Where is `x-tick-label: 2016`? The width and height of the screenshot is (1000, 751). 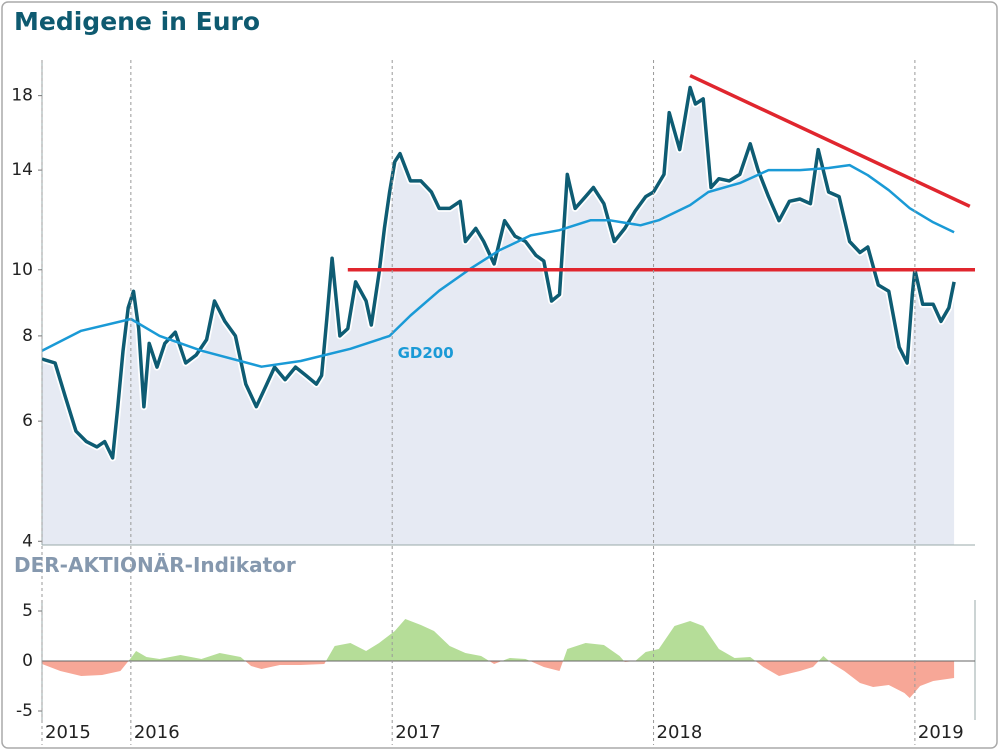
x-tick-label: 2016 is located at coordinates (157, 732).